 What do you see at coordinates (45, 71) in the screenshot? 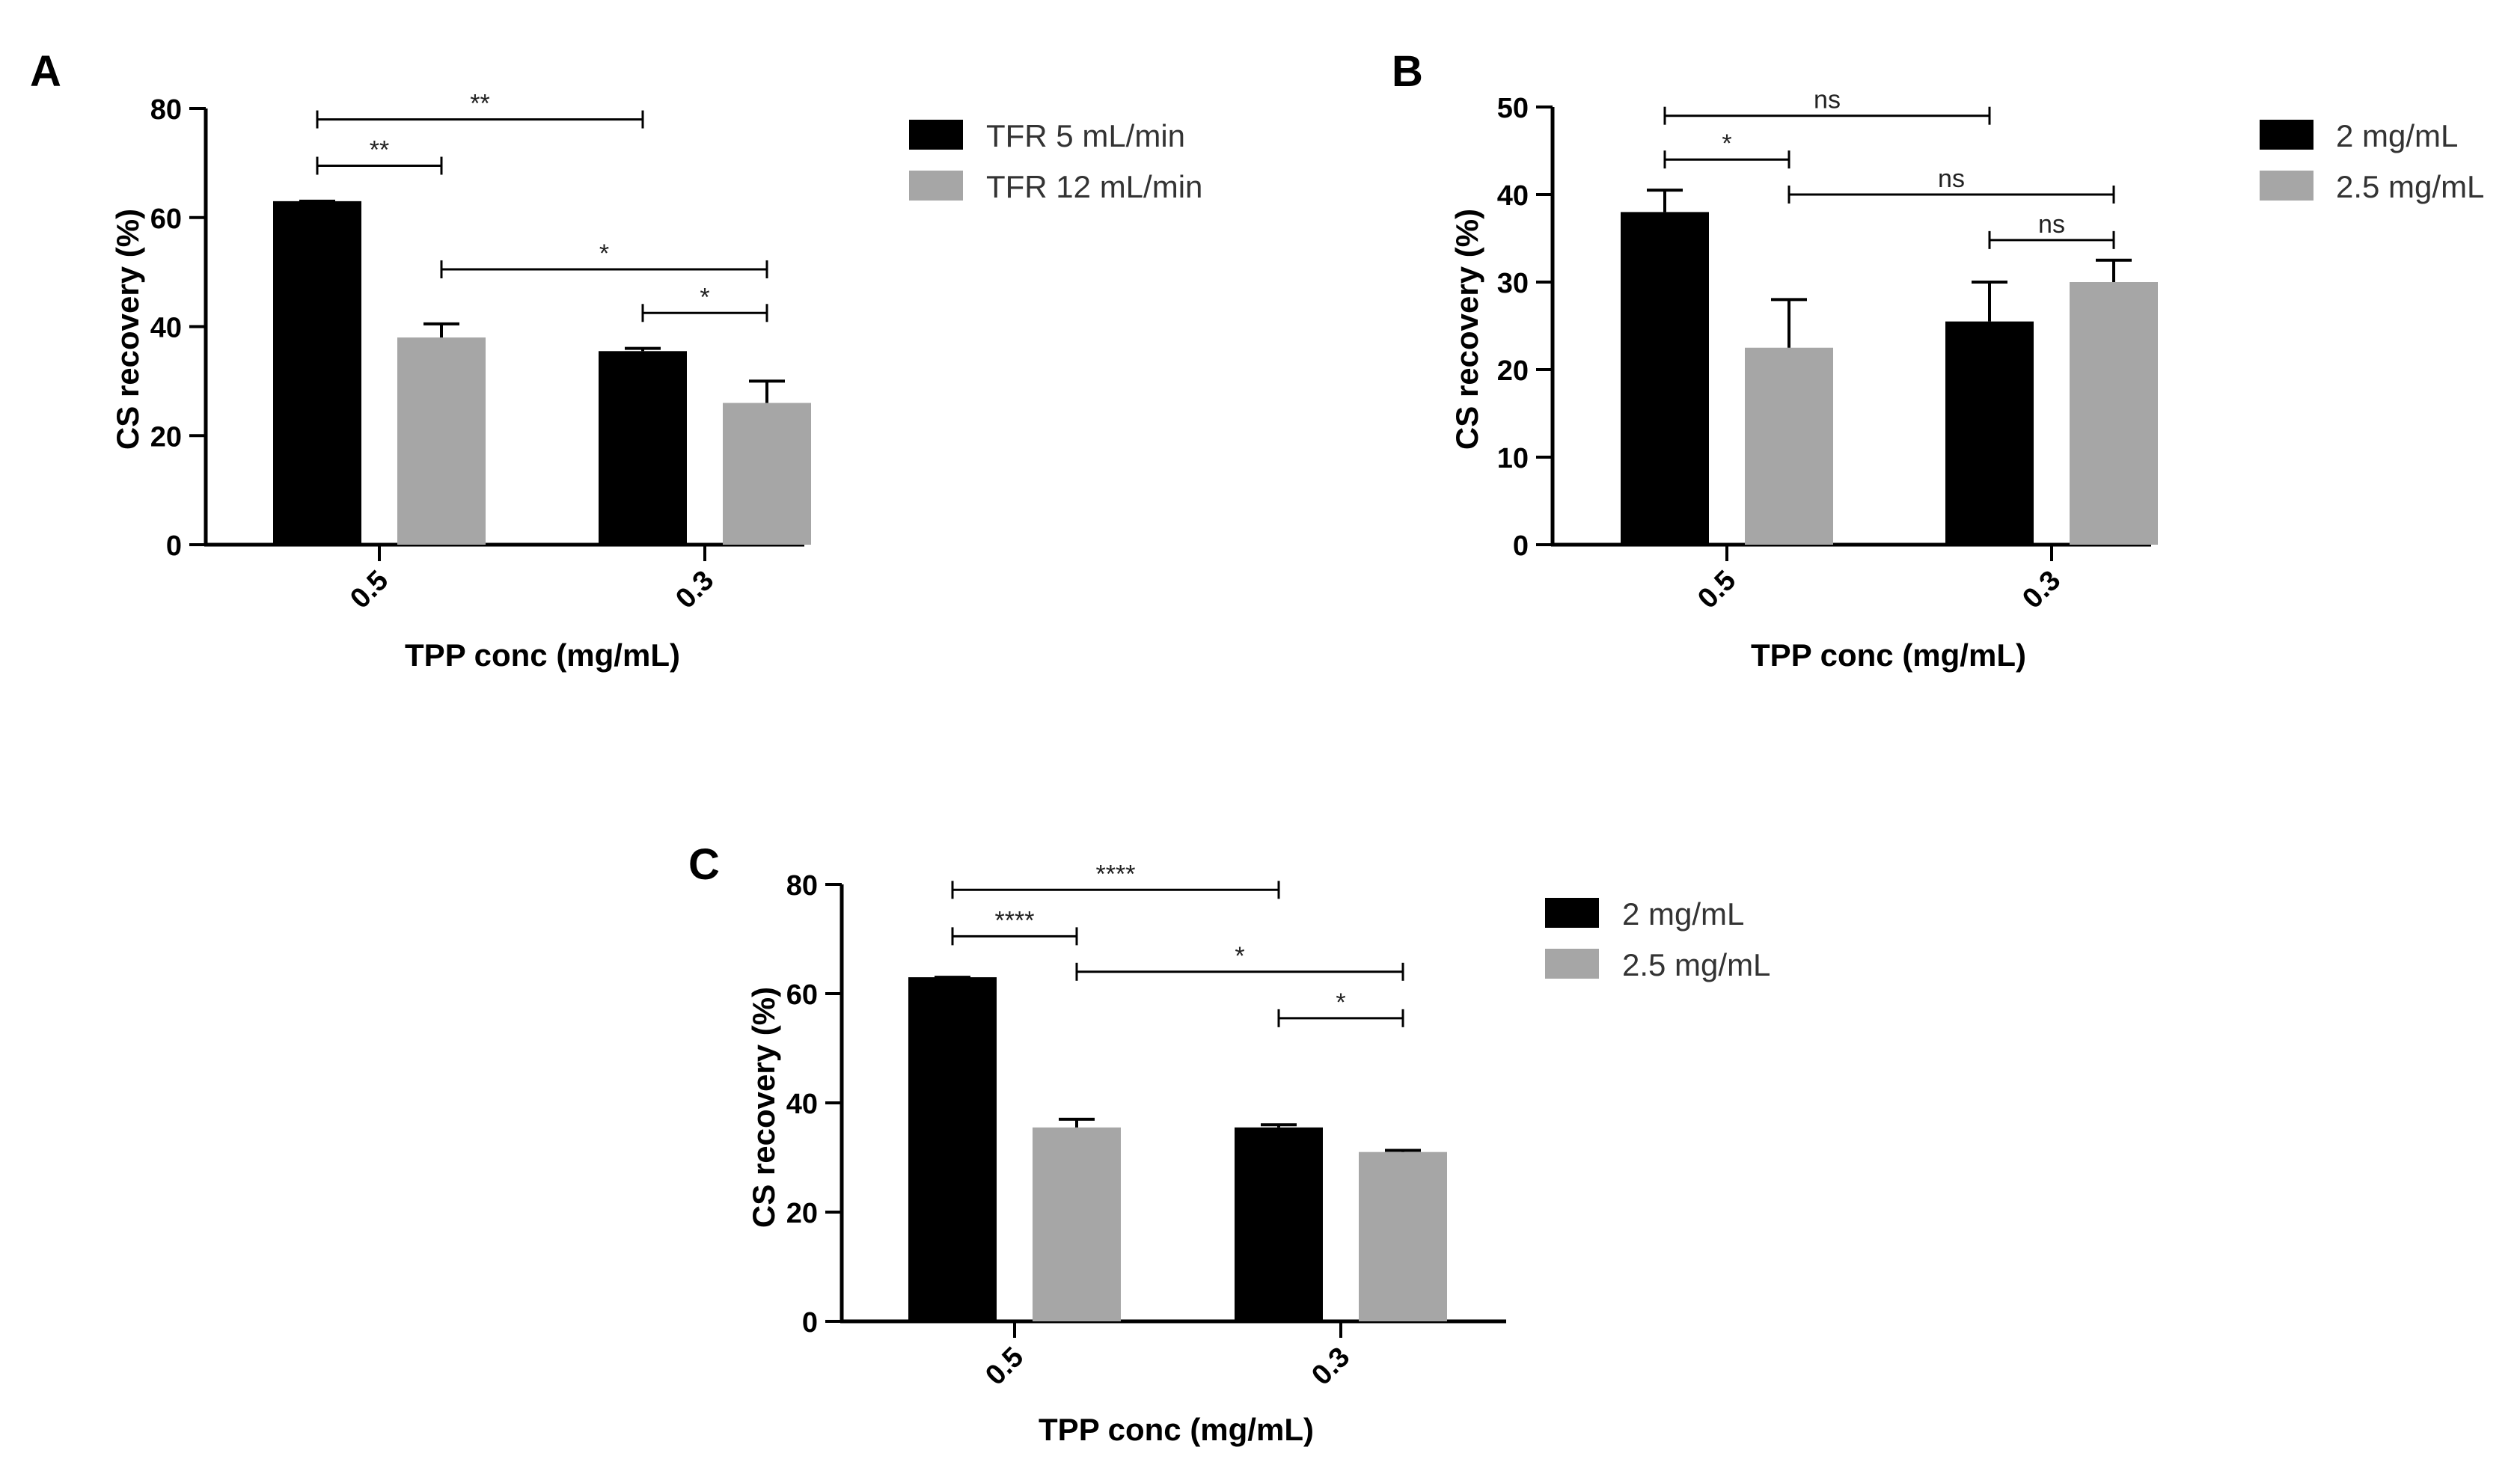
I see `panel-label-a: A` at bounding box center [45, 71].